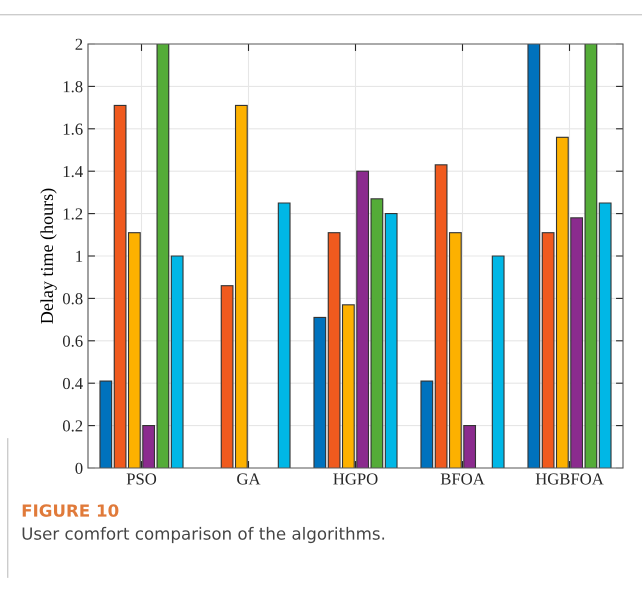 The image size is (642, 589). Describe the element at coordinates (48, 256) in the screenshot. I see `y-axis-title: Delay time (hours)` at that location.